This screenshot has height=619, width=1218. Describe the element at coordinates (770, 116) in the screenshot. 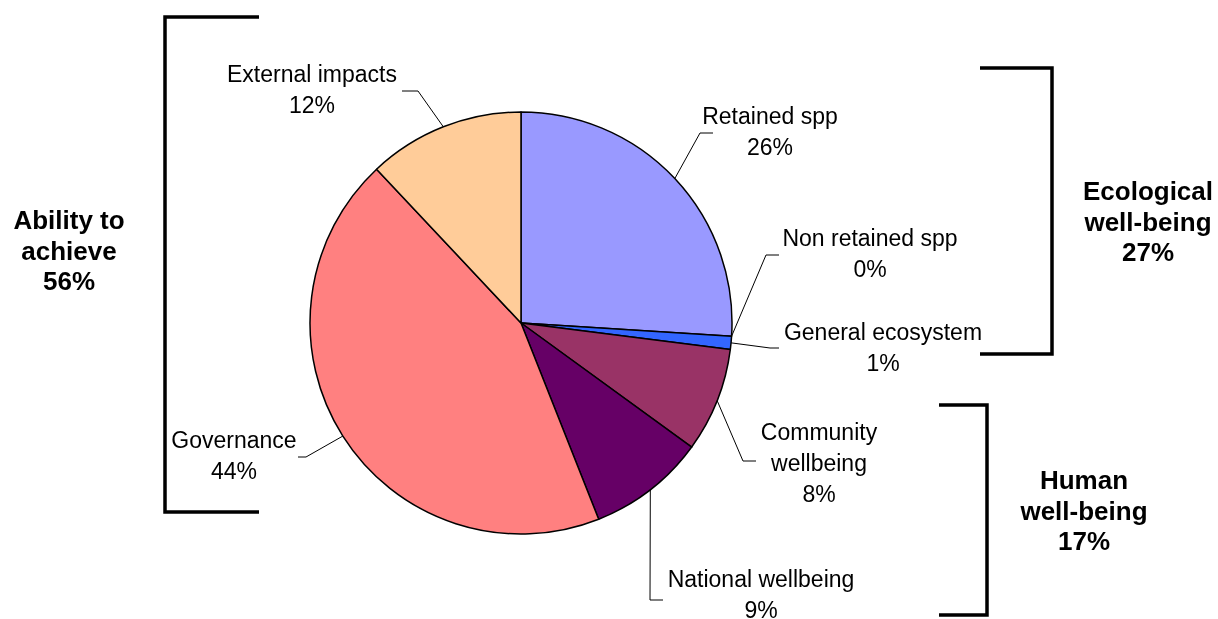

I see `slice-label: Retained spp` at that location.